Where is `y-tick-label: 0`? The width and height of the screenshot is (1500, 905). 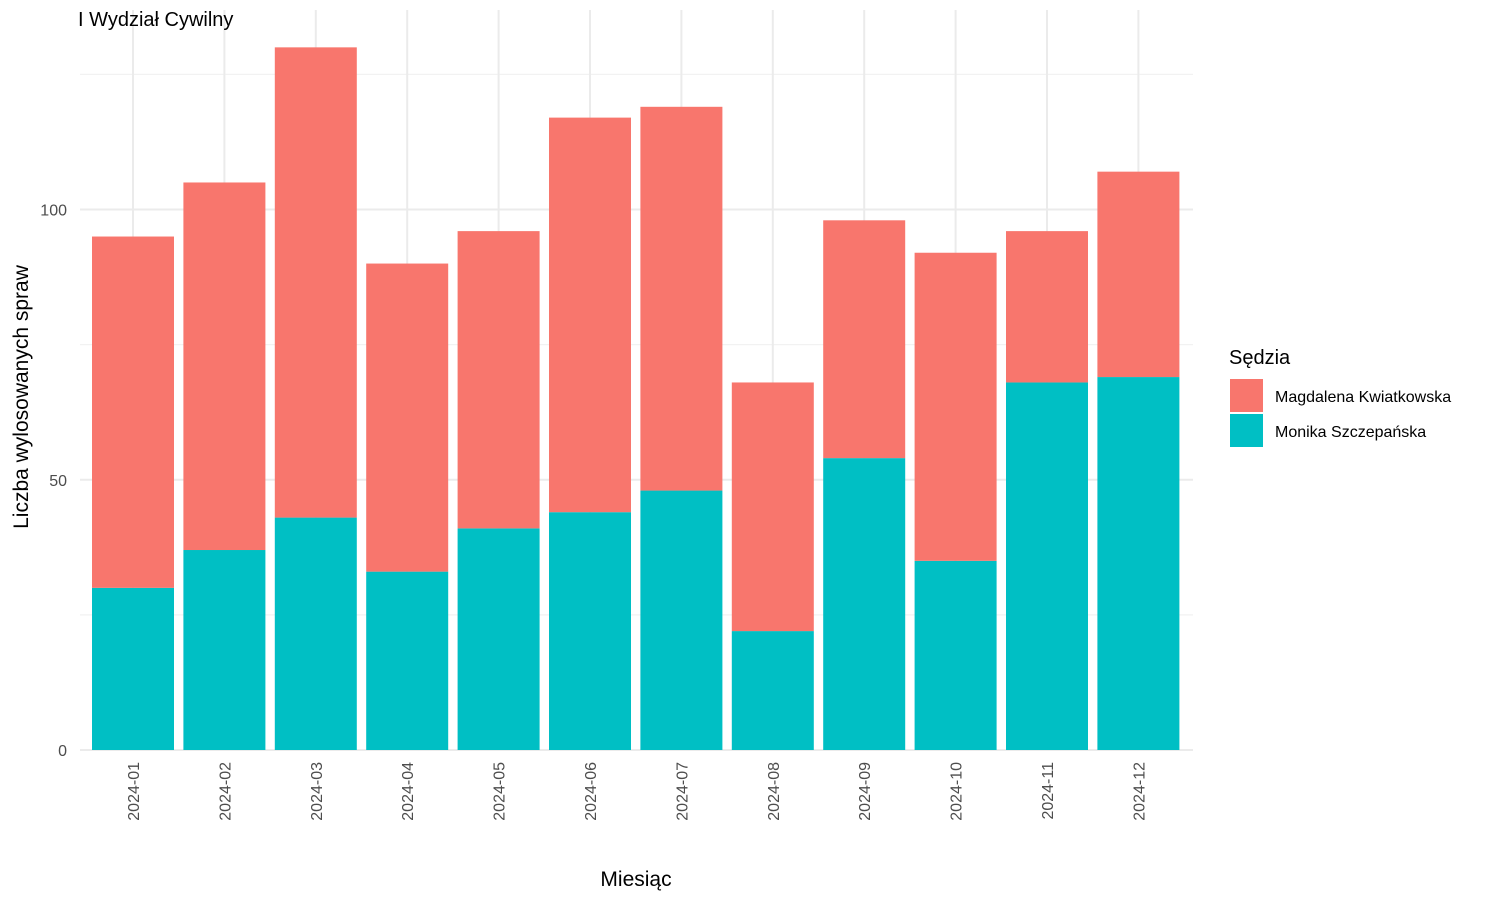
y-tick-label: 0 is located at coordinates (62, 751).